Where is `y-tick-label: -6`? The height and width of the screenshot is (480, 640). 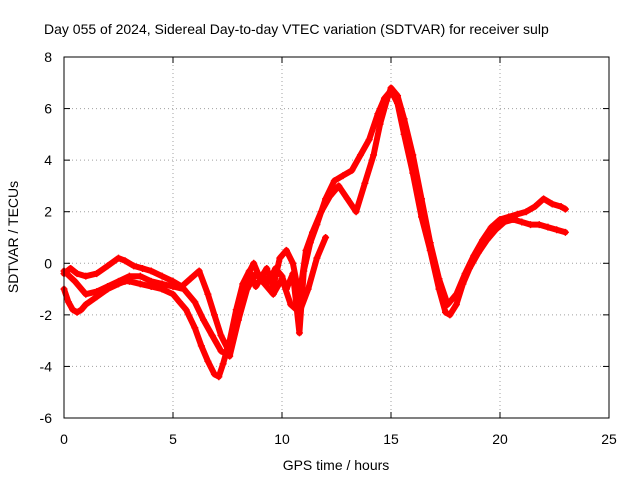
y-tick-label: -6 is located at coordinates (46, 418).